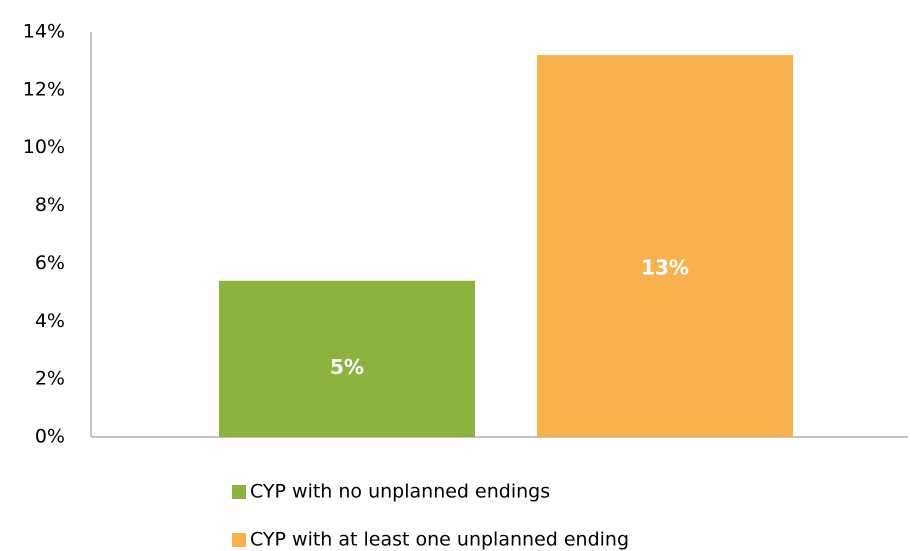 The width and height of the screenshot is (910, 551). I want to click on y-tick-label: 14%, so click(44, 32).